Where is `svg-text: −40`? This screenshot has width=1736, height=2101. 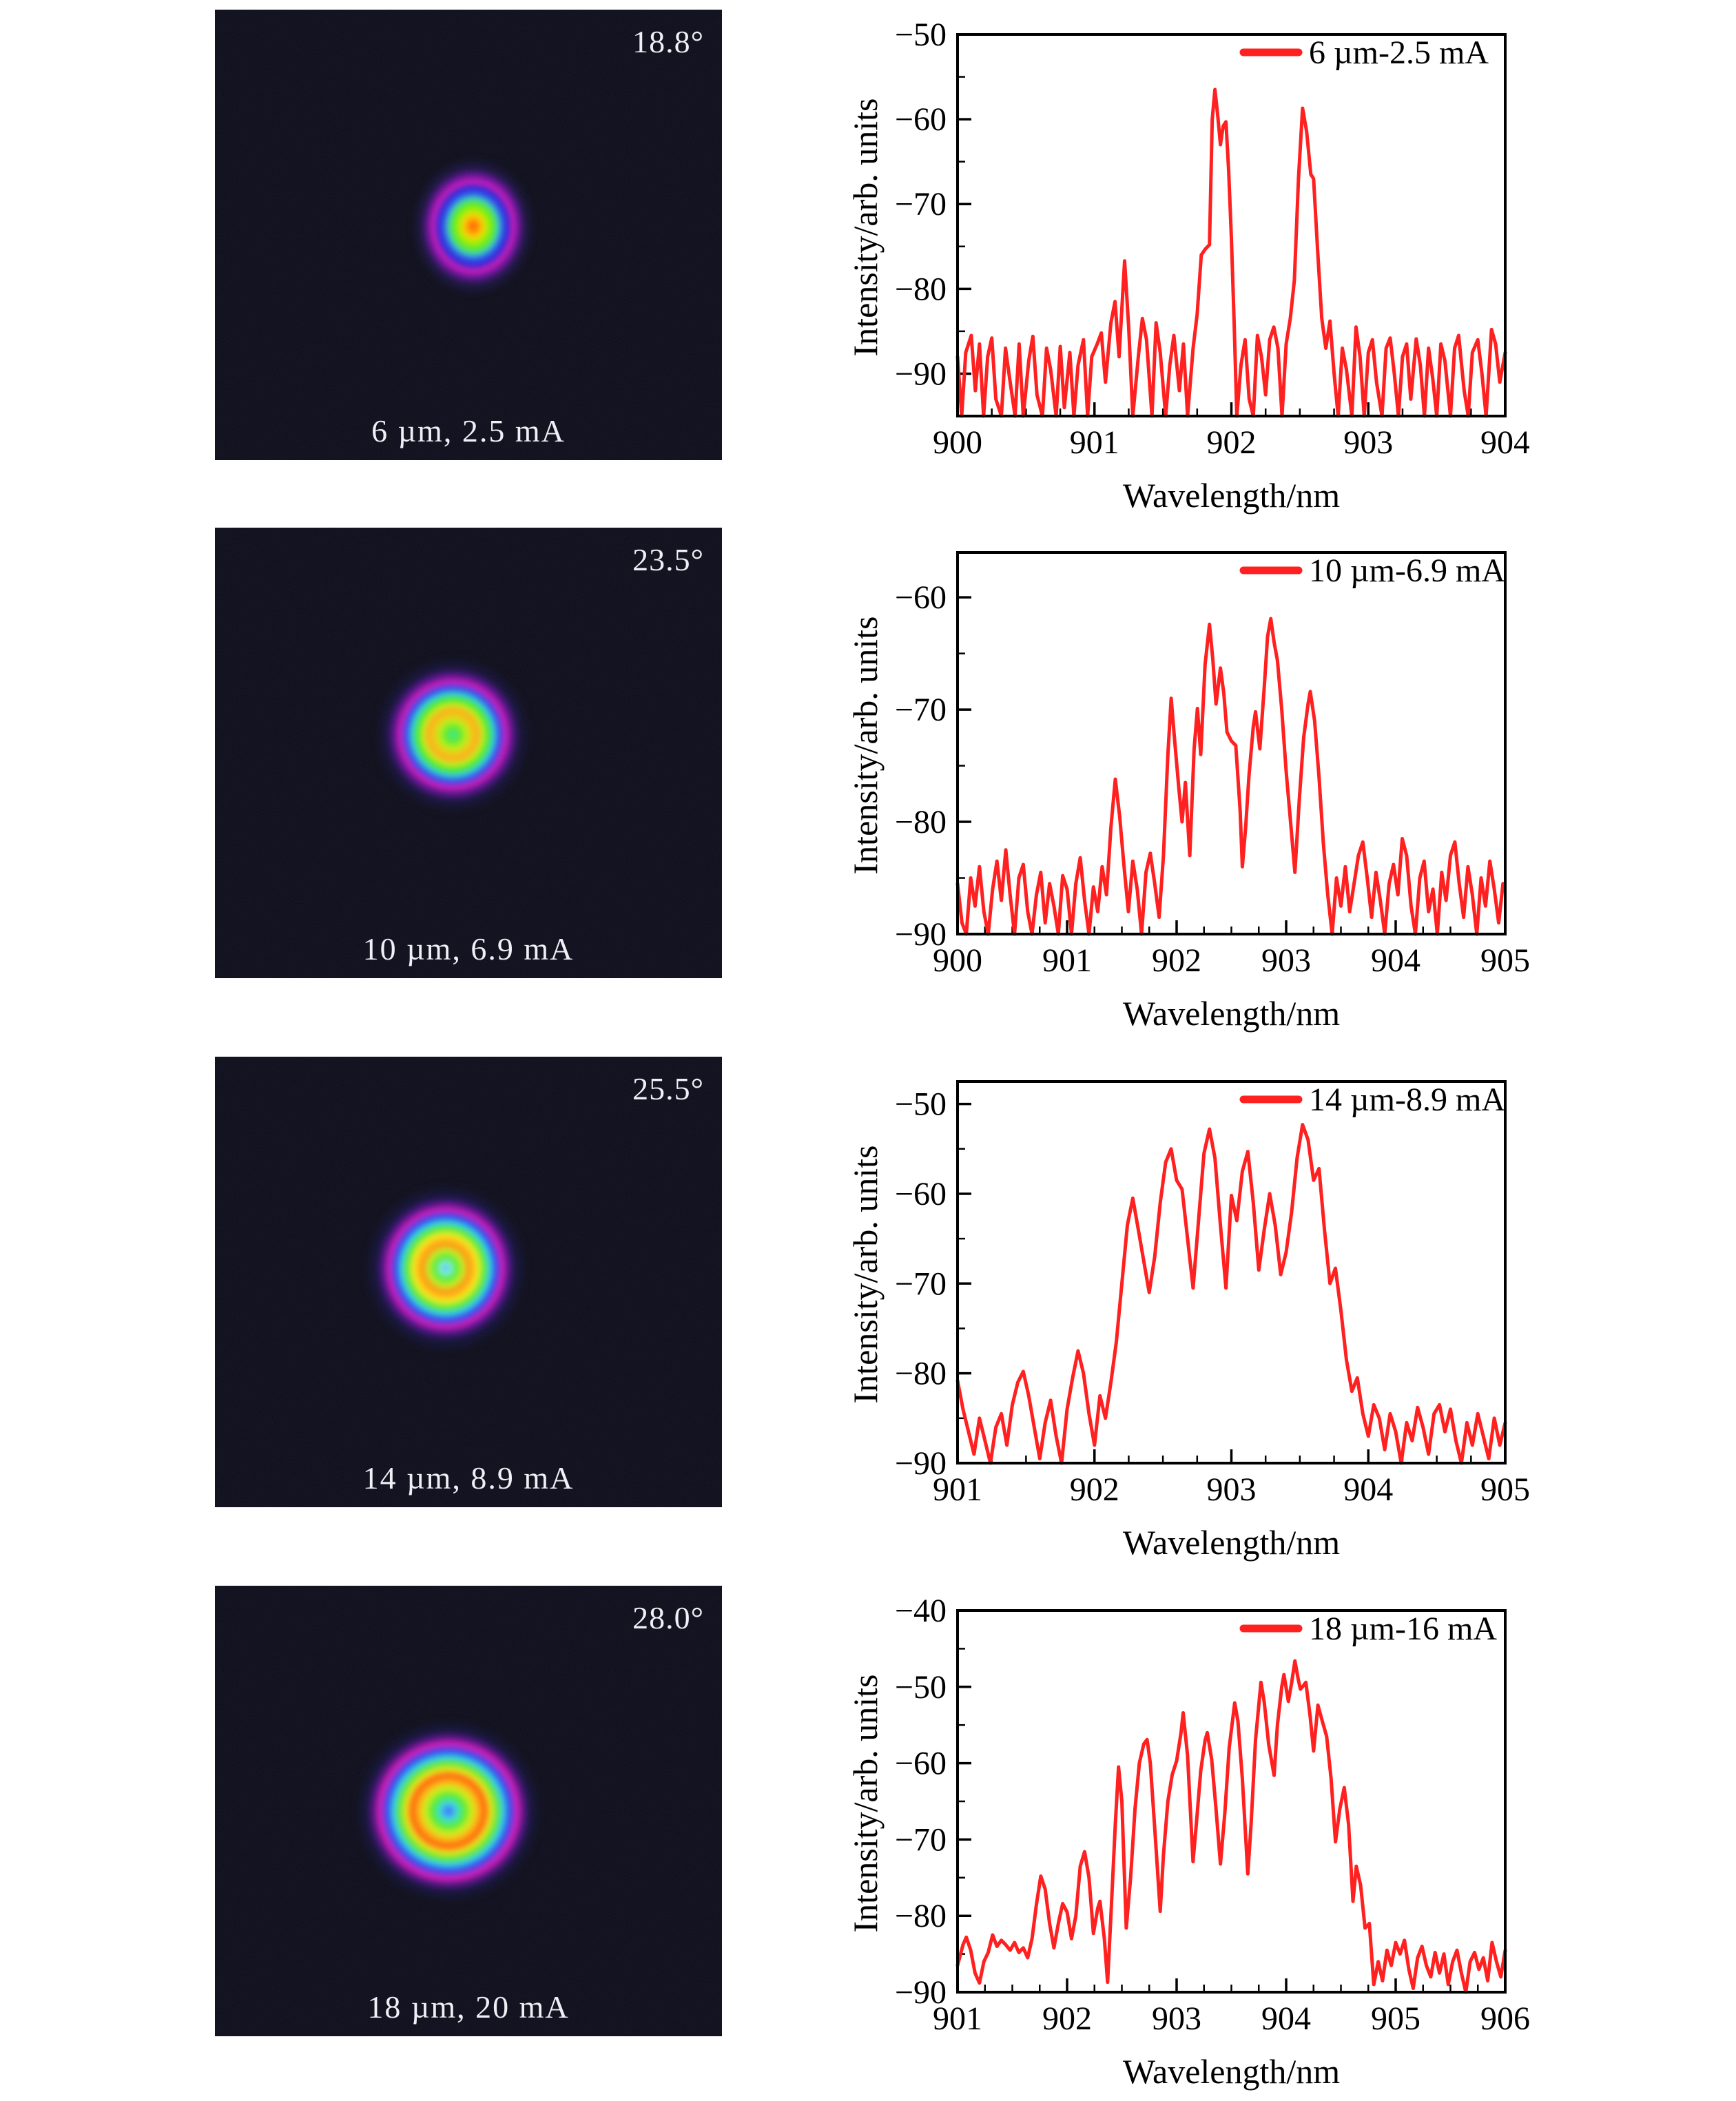 svg-text: −40 is located at coordinates (921, 1611).